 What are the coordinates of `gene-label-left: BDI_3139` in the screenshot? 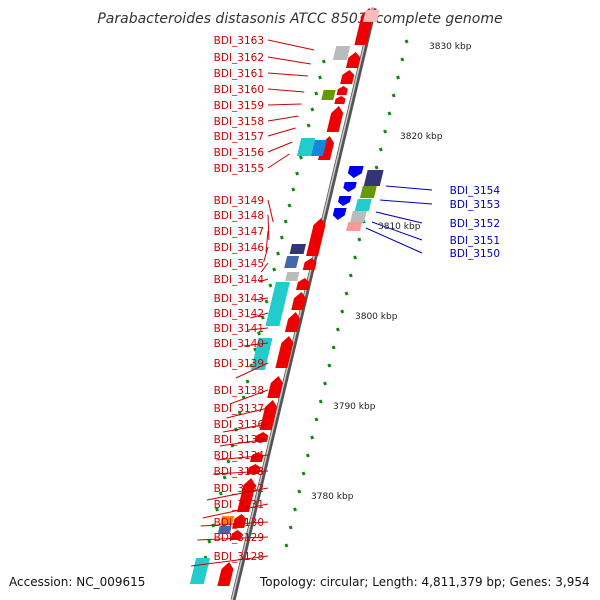 It's located at (239, 364).